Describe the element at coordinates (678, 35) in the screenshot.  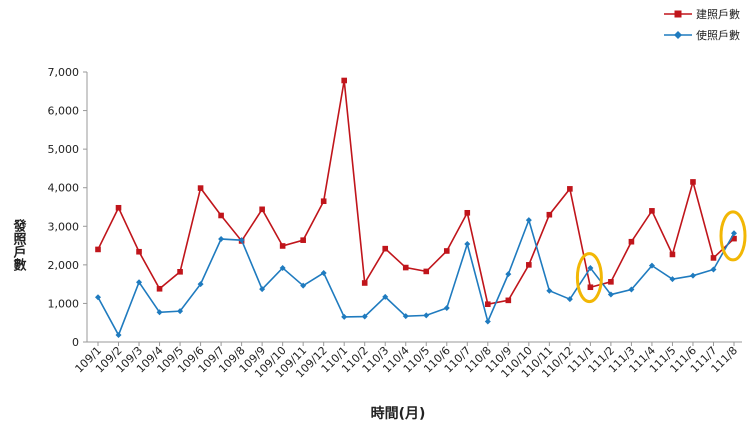
I see `legend-marker-usage` at that location.